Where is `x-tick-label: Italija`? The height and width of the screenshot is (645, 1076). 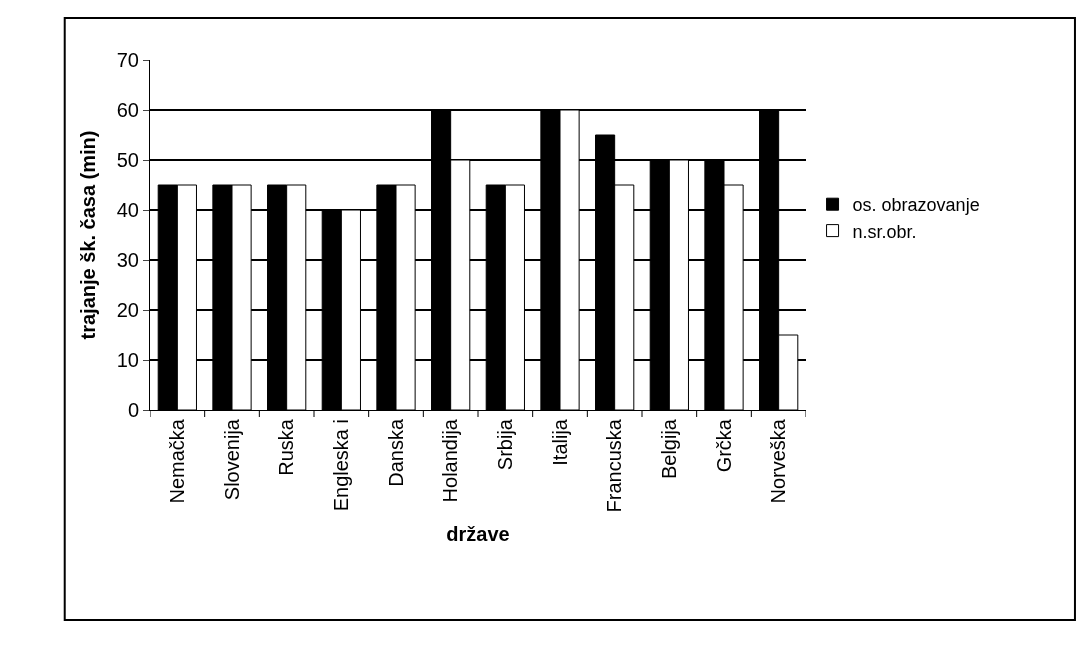 x-tick-label: Italija is located at coordinates (559, 442).